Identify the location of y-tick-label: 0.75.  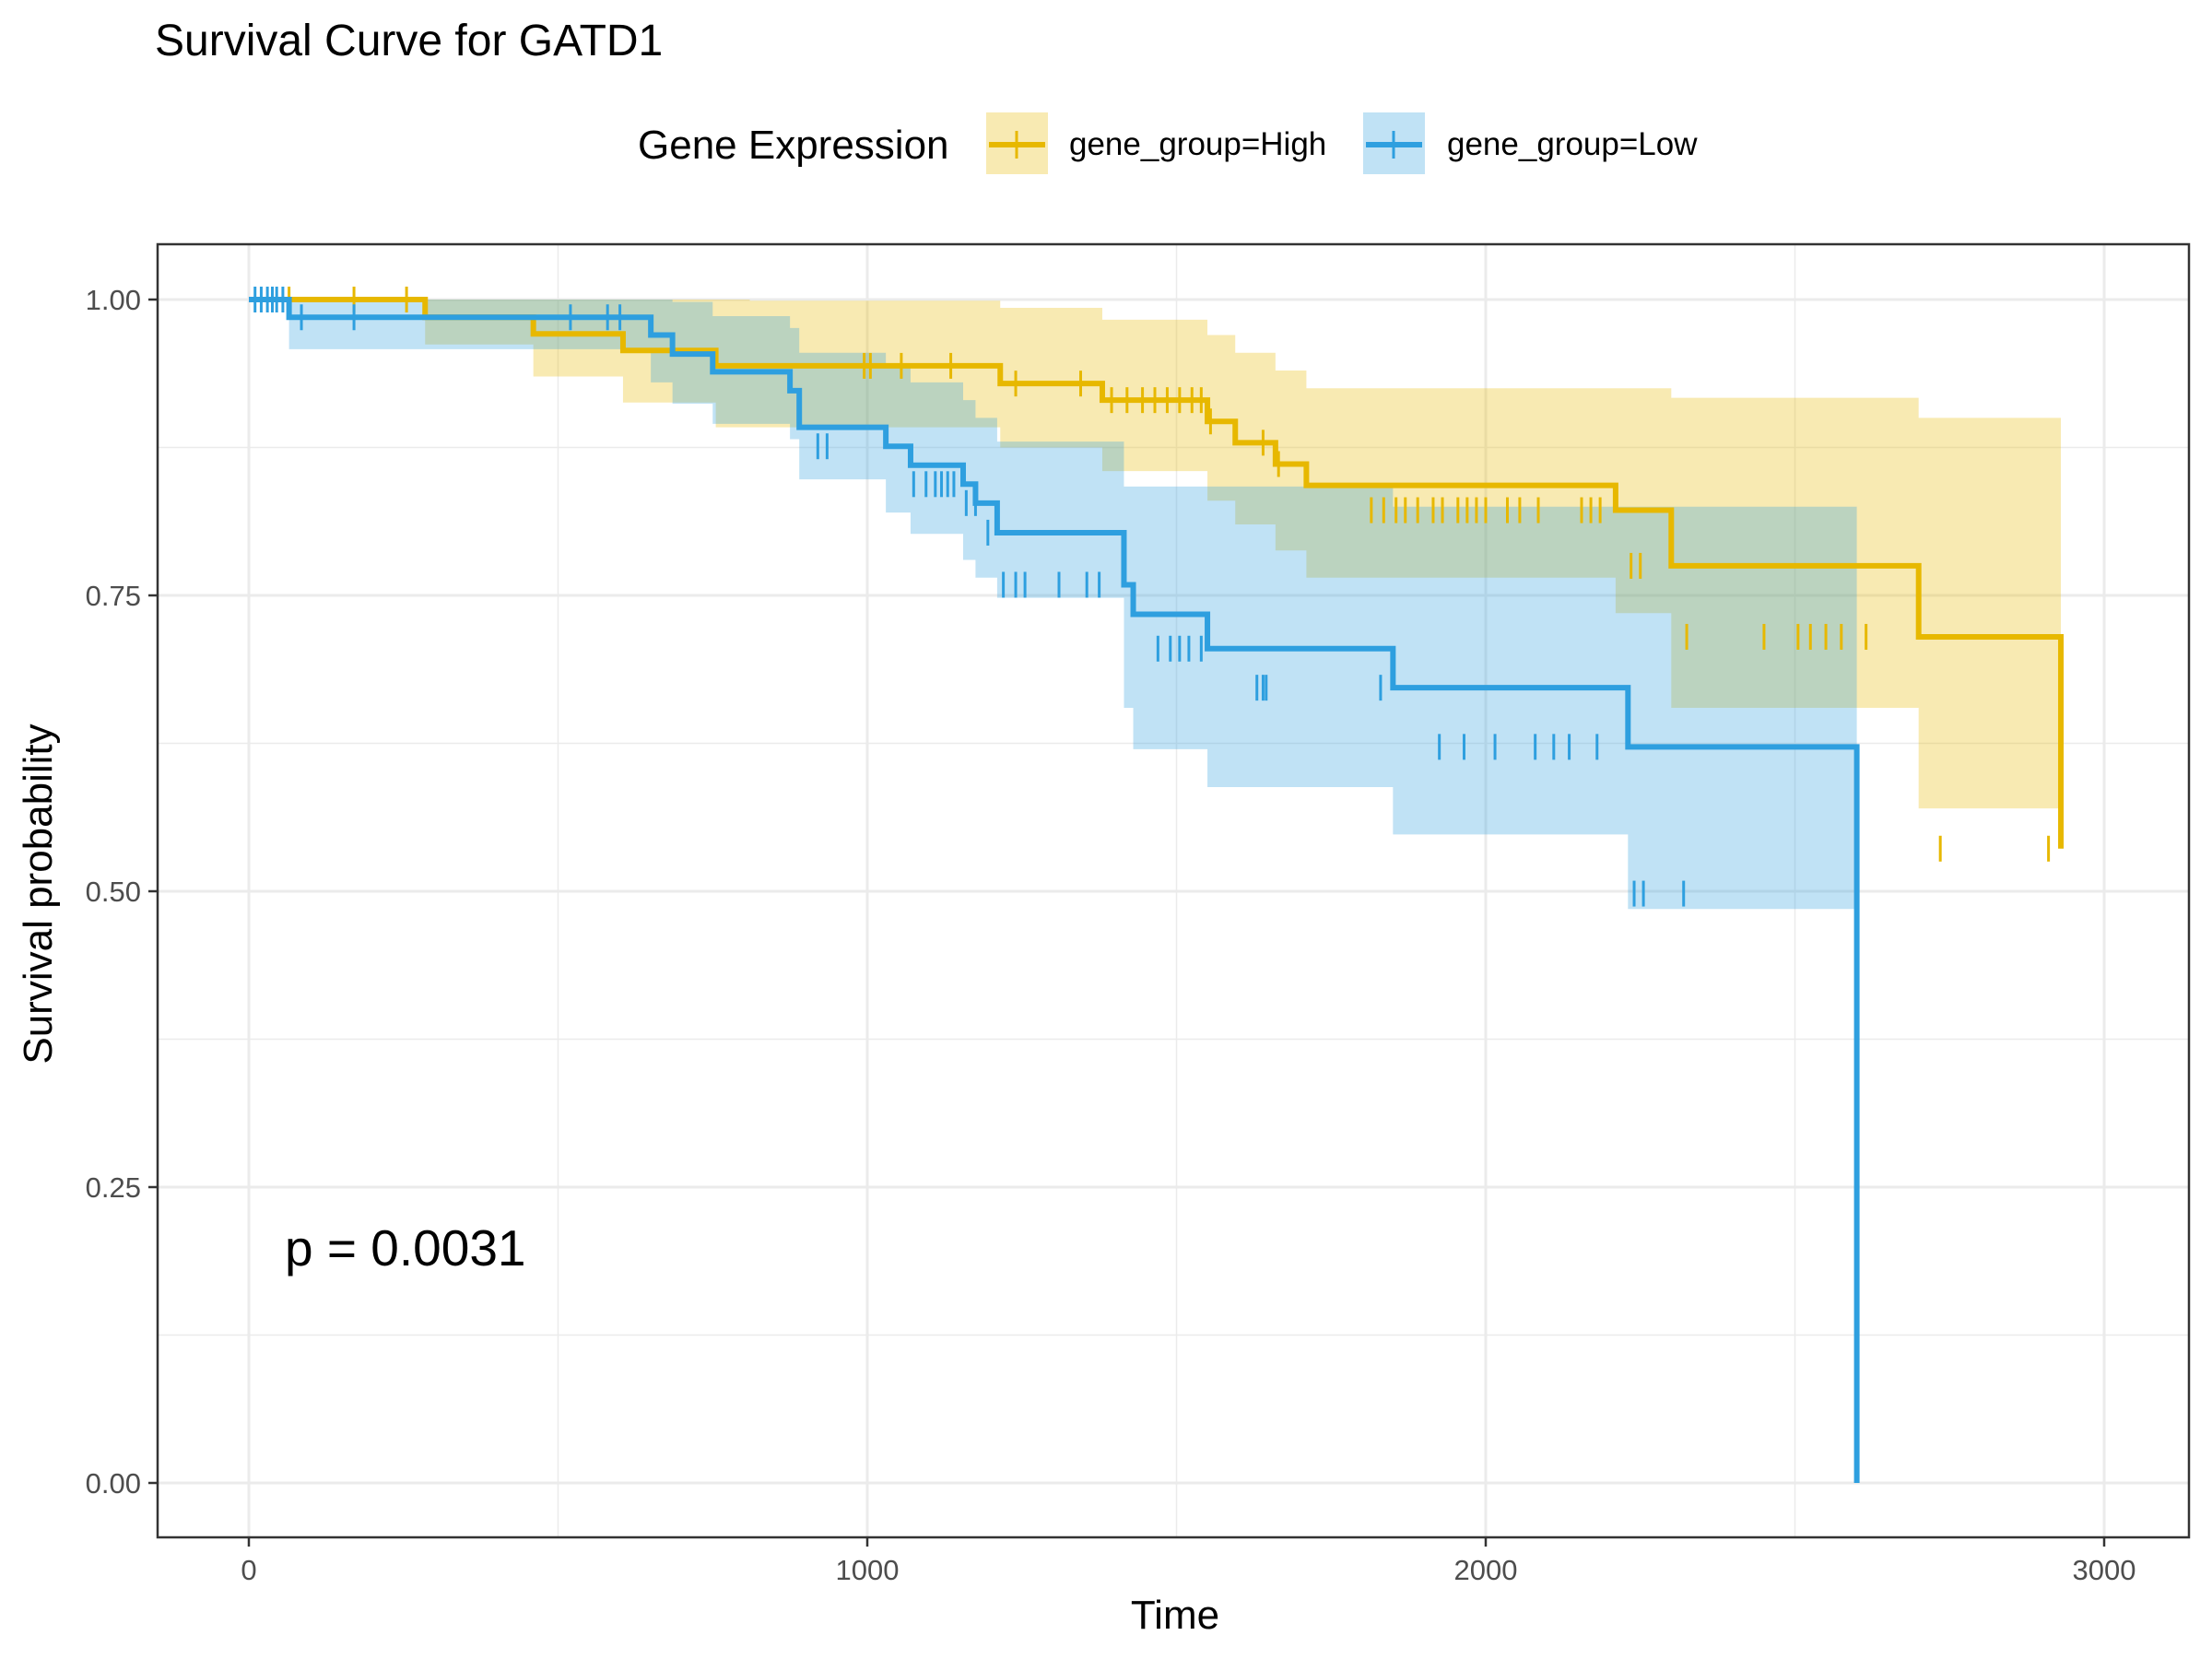
(113, 596).